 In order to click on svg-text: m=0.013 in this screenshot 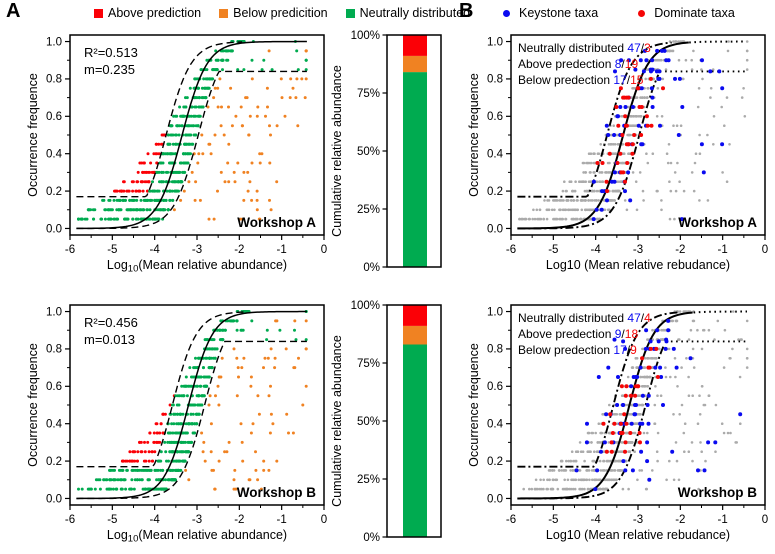, I will do `click(109, 339)`.